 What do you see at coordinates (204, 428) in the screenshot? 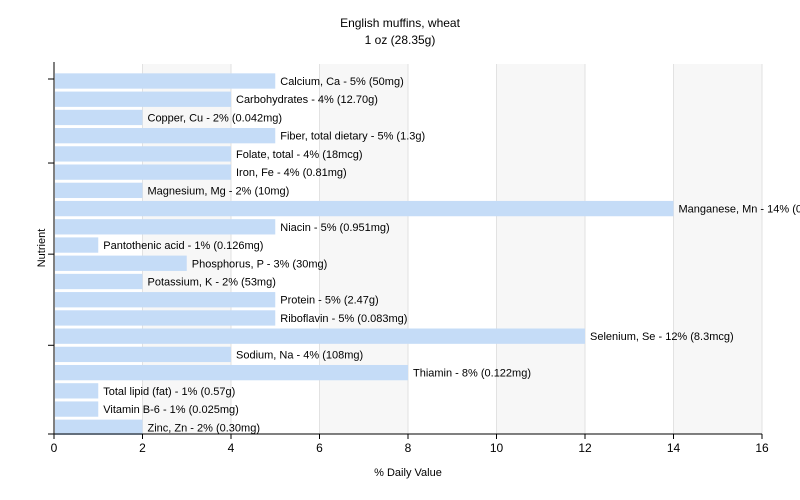
I see `bar-label: Zinc, Zn - 2% (0.30mg)` at bounding box center [204, 428].